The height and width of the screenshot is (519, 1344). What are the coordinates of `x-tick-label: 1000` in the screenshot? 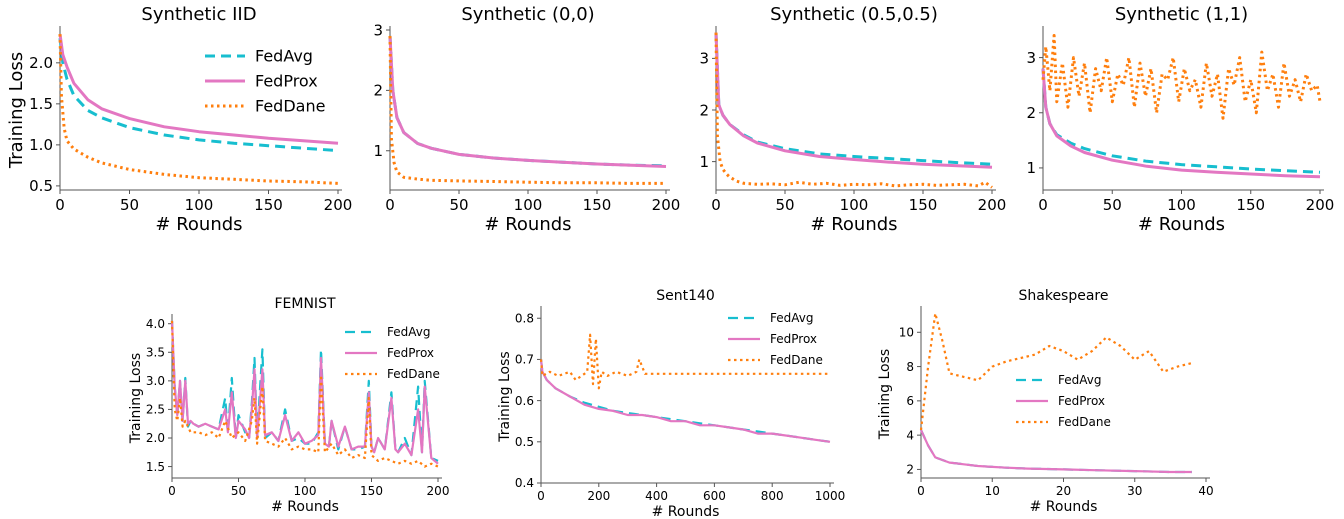 It's located at (830, 496).